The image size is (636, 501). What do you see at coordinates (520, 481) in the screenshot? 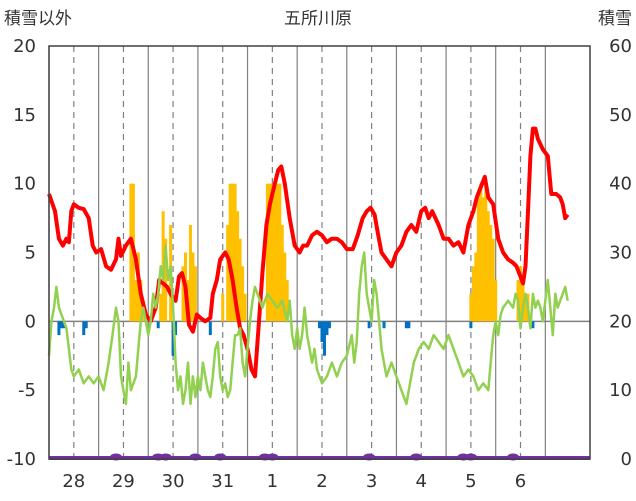
I see `xtick-day-label: 6` at bounding box center [520, 481].